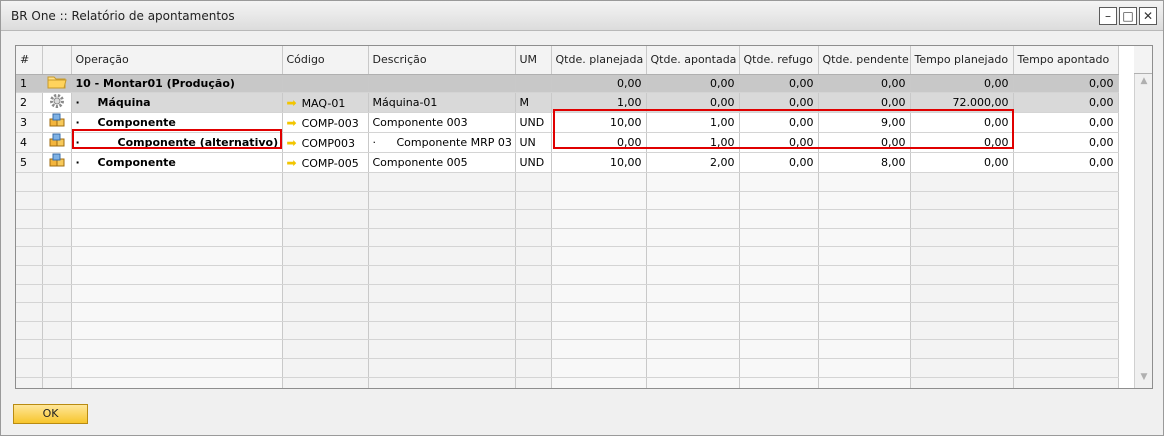 This screenshot has height=436, width=1164. What do you see at coordinates (442, 60) in the screenshot?
I see `col-header-descricao: Descrição` at bounding box center [442, 60].